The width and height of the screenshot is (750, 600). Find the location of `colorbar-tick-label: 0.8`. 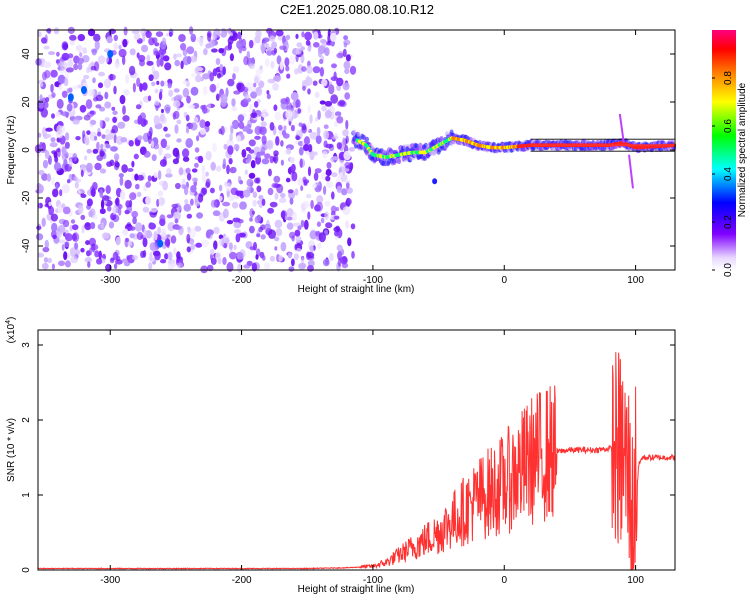

colorbar-tick-label: 0.8 is located at coordinates (728, 78).